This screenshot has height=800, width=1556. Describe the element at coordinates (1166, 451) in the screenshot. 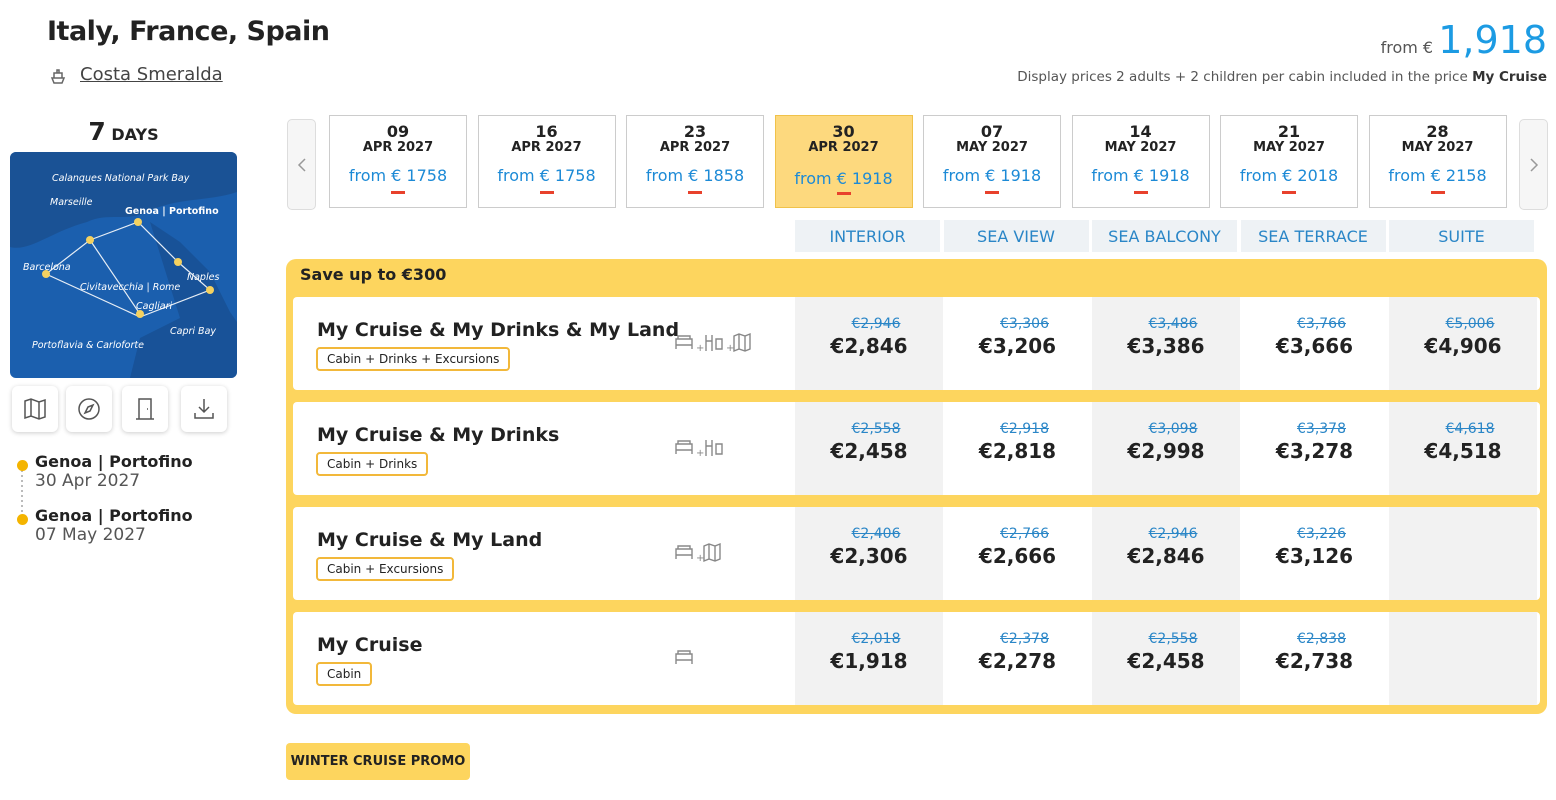

I see `current-price: €2,998` at that location.